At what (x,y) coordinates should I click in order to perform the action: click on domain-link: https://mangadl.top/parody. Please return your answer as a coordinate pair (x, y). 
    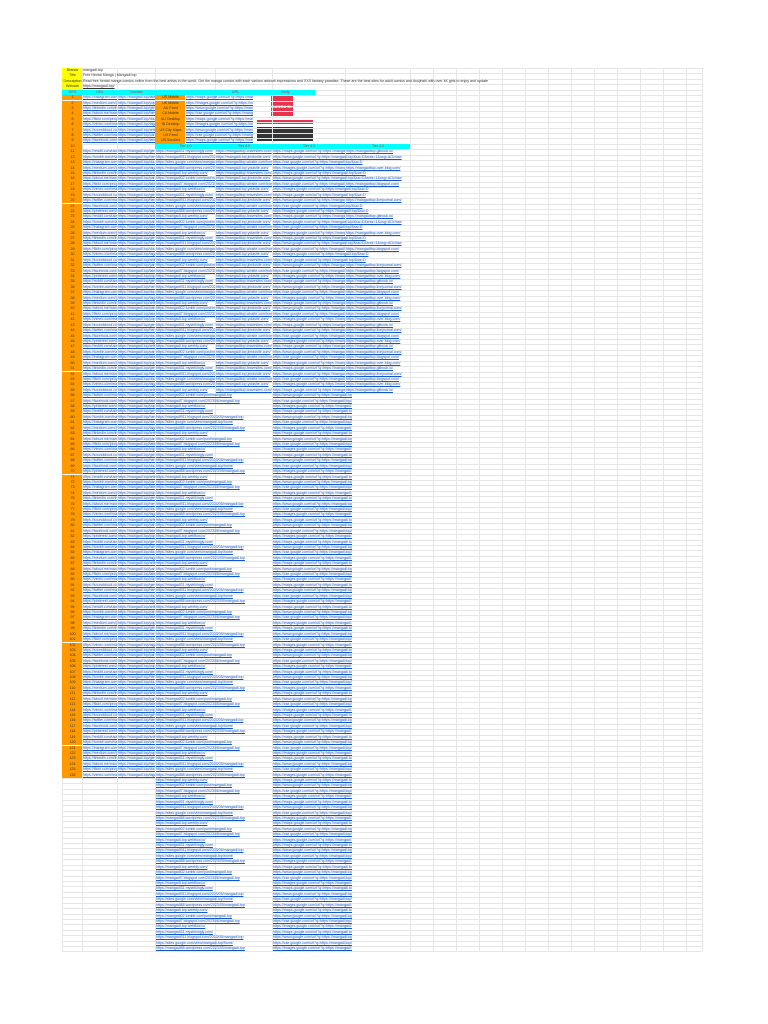
    Looking at the image, I should click on (136, 698).